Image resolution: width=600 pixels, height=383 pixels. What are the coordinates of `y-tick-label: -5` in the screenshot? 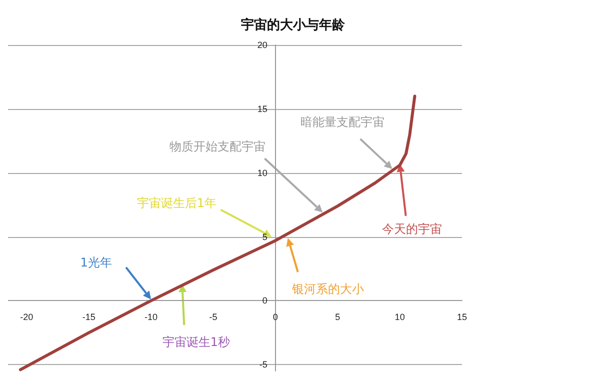 It's located at (263, 365).